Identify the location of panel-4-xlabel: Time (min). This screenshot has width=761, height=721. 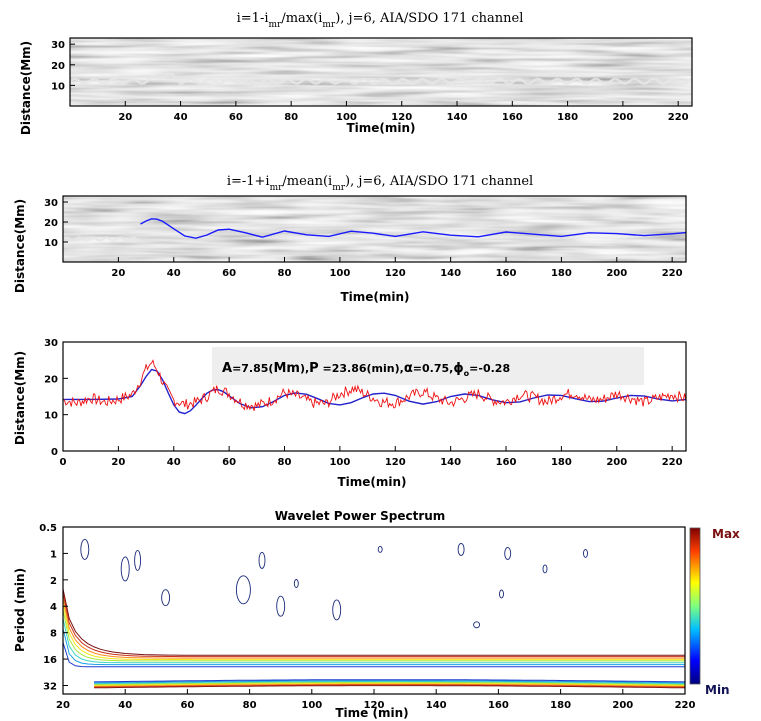
(371, 713).